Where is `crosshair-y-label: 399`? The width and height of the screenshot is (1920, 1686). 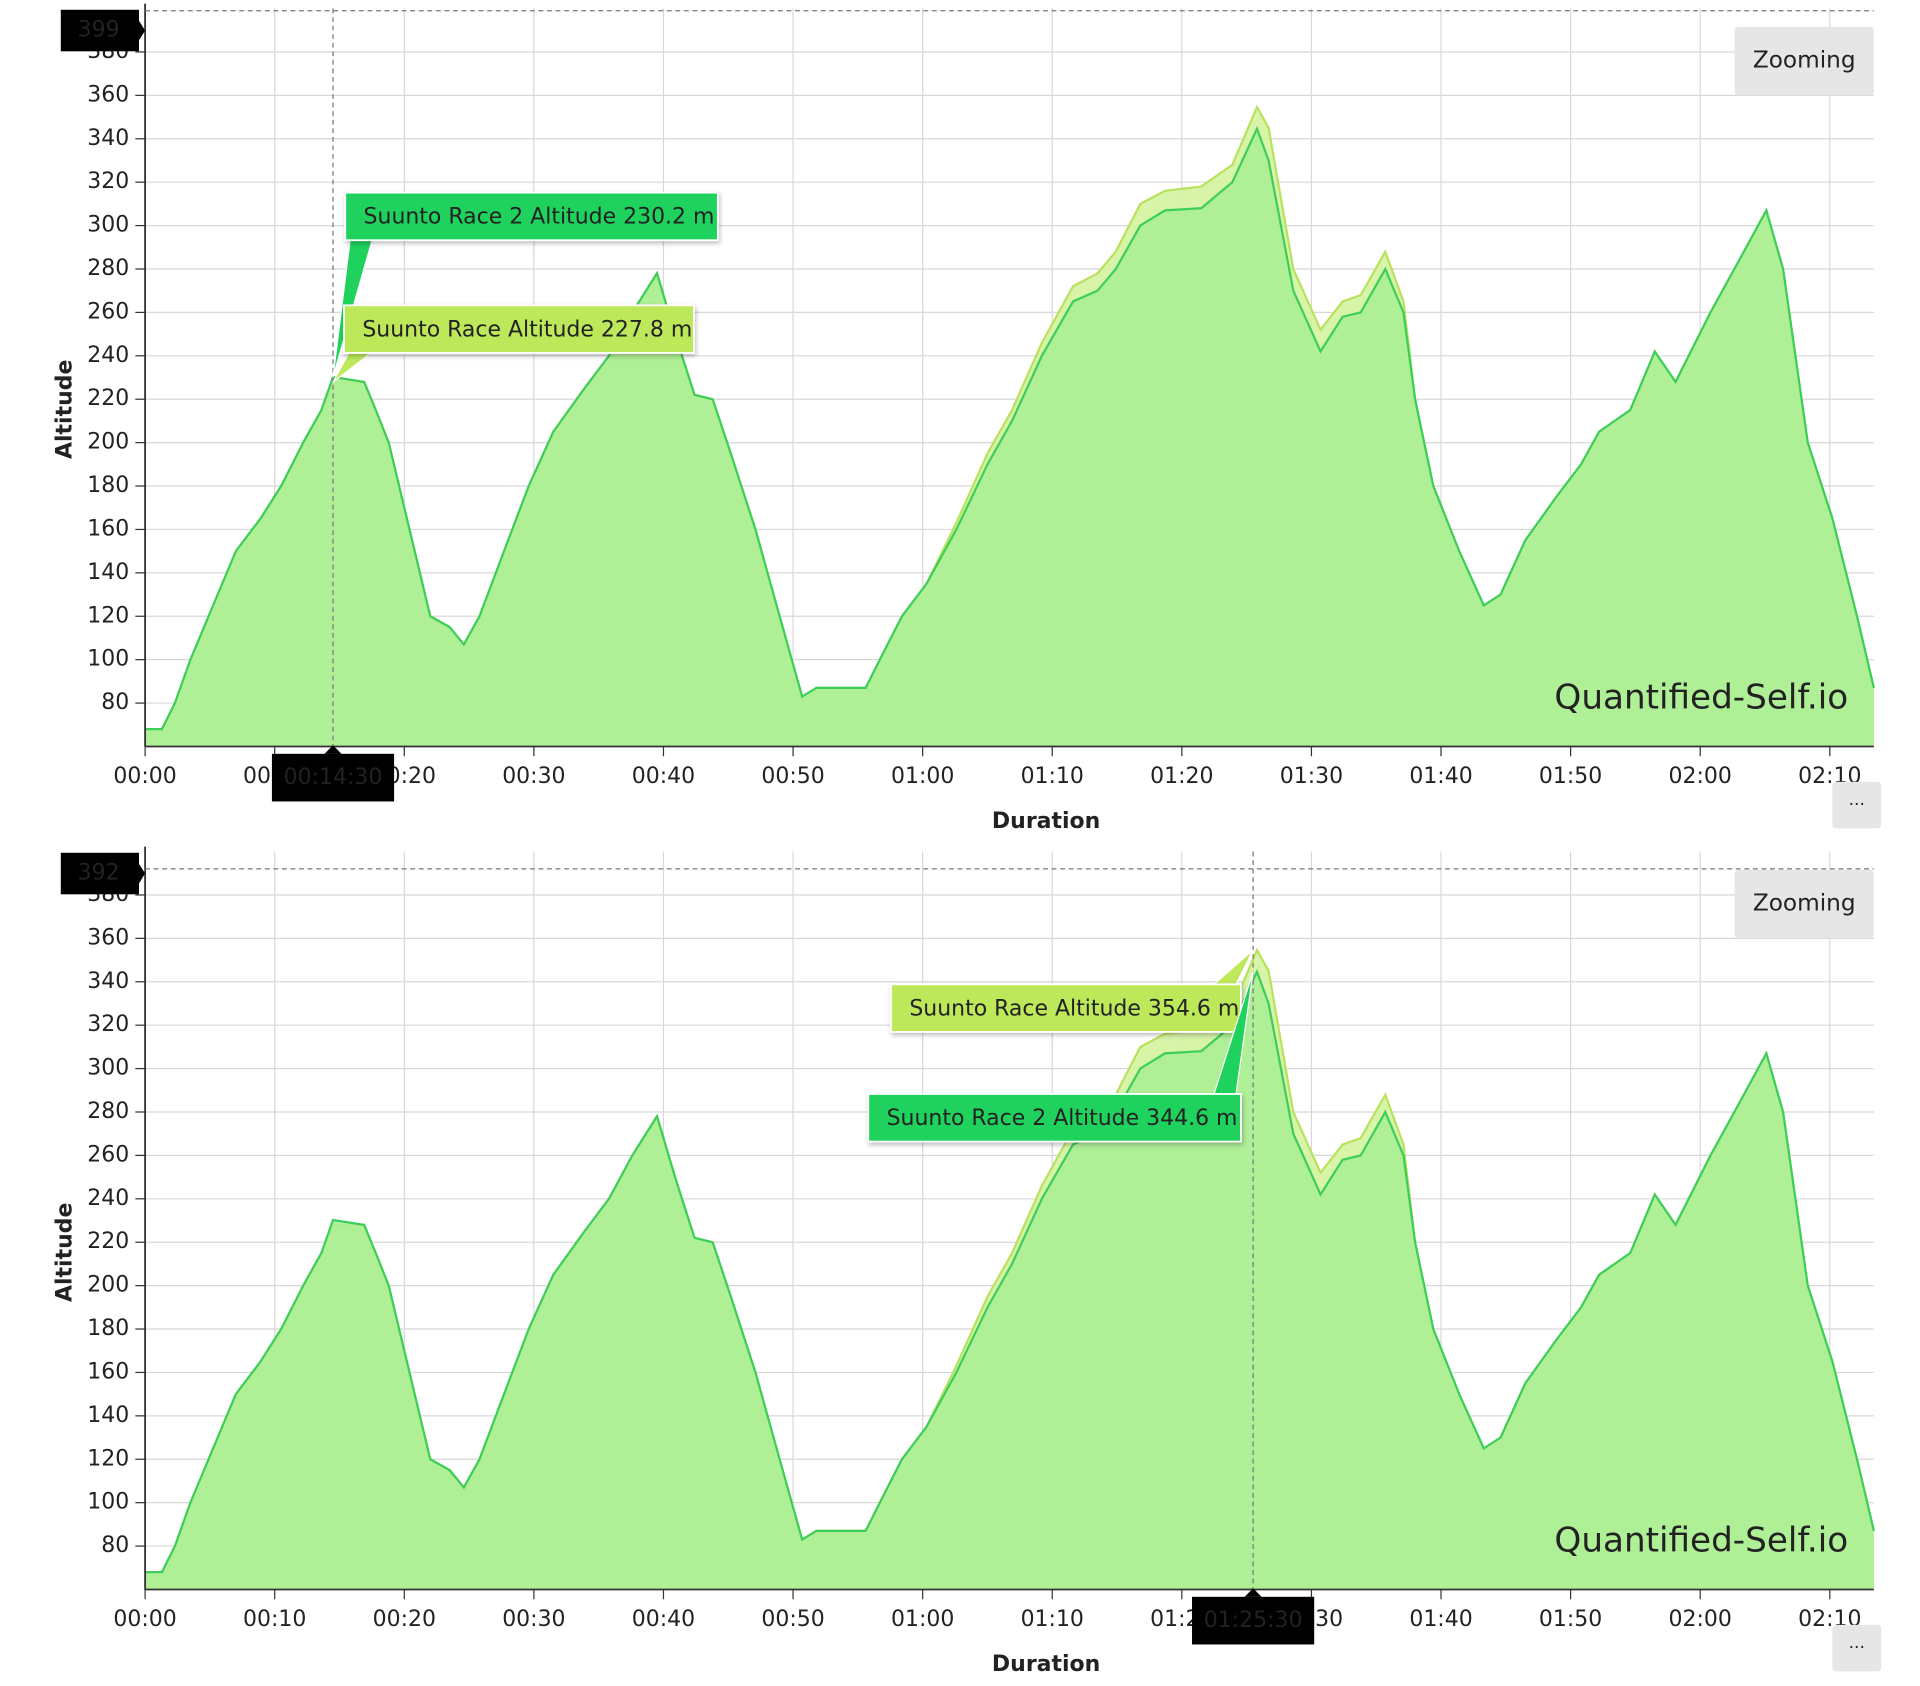 crosshair-y-label: 399 is located at coordinates (99, 30).